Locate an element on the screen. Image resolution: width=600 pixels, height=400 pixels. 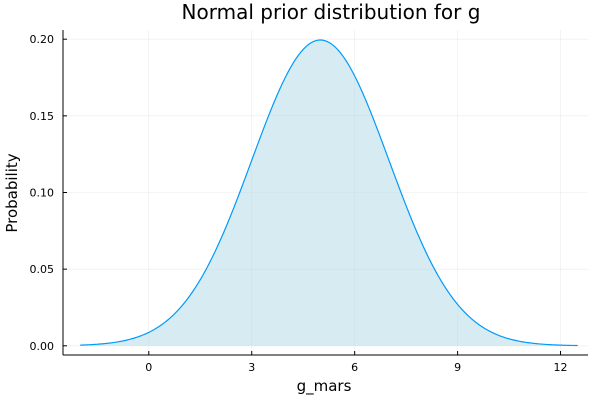
chart-title: Normal prior distribution for g is located at coordinates (331, 12).